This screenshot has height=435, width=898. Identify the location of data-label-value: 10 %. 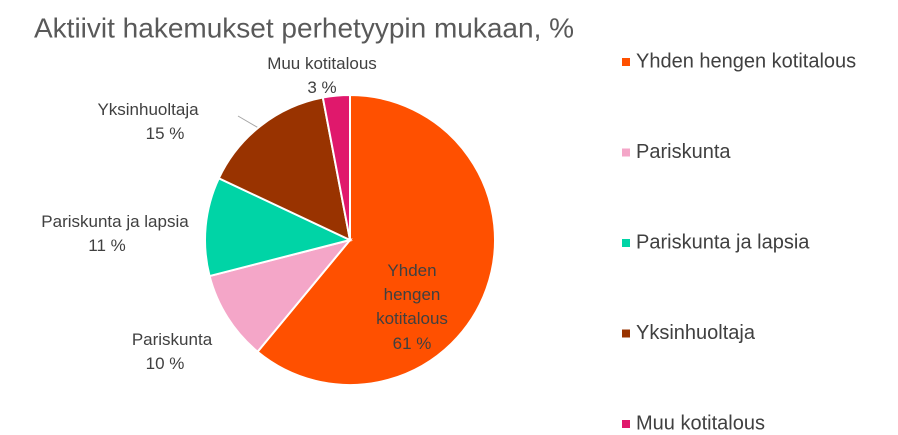
(165, 363).